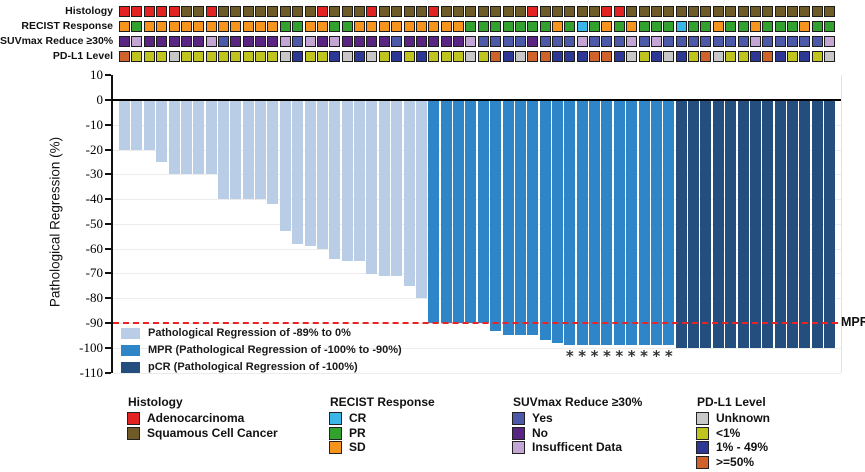 This screenshot has width=865, height=472. I want to click on track-label: Histology, so click(89, 11).